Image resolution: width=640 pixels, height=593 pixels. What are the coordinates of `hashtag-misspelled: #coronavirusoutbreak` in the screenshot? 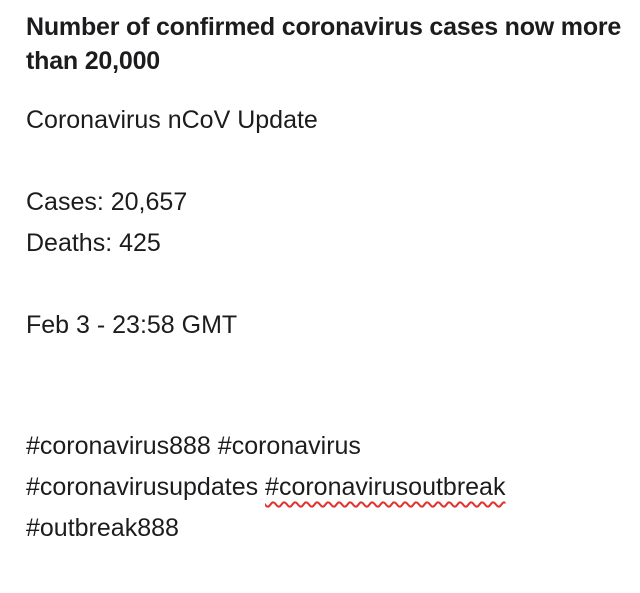 It's located at (385, 487).